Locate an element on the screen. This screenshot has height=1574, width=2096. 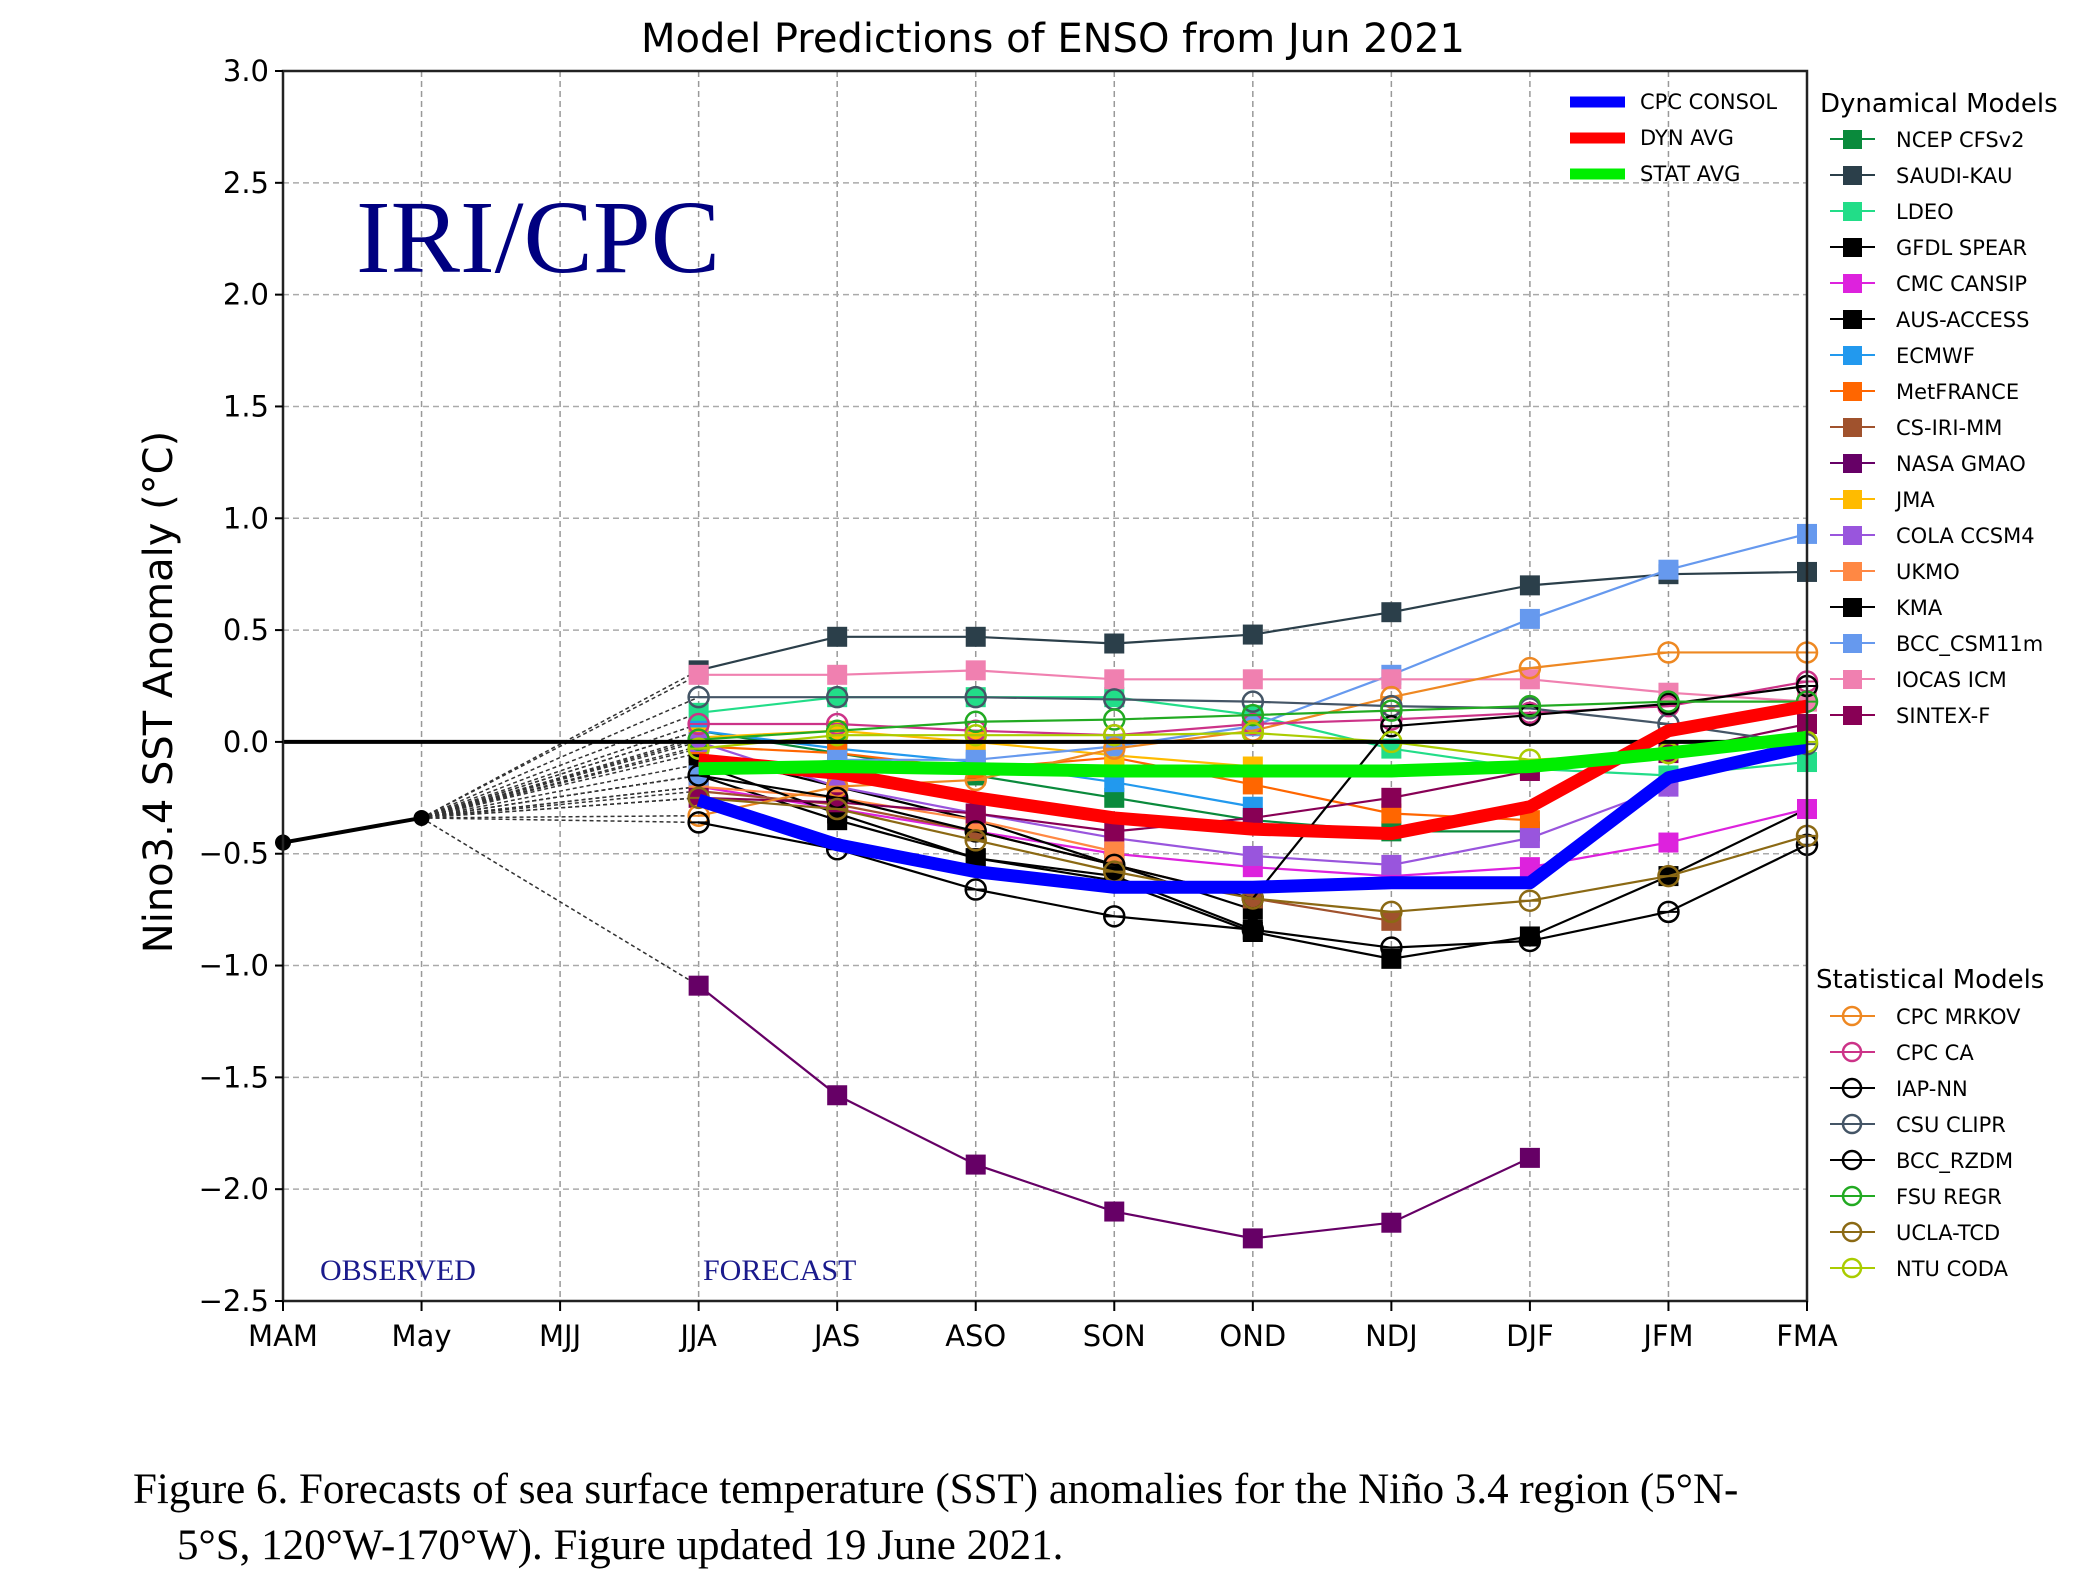
connector-cs-iri-mm is located at coordinates (560, 804).